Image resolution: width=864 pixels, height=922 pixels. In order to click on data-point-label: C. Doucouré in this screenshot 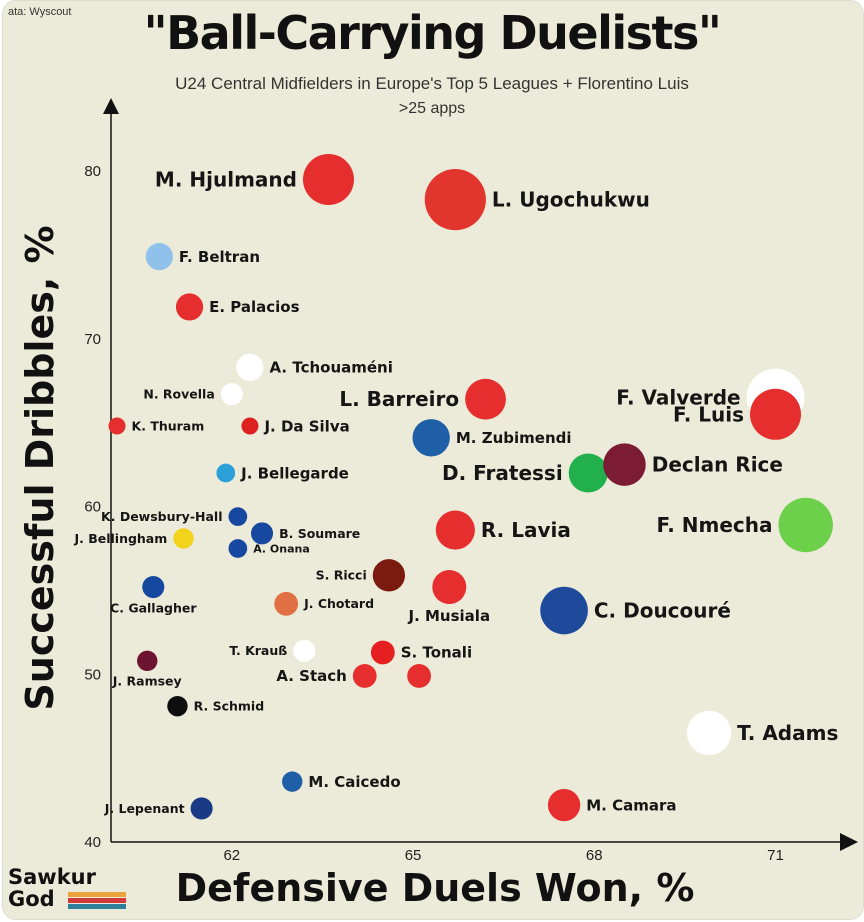, I will do `click(662, 611)`.